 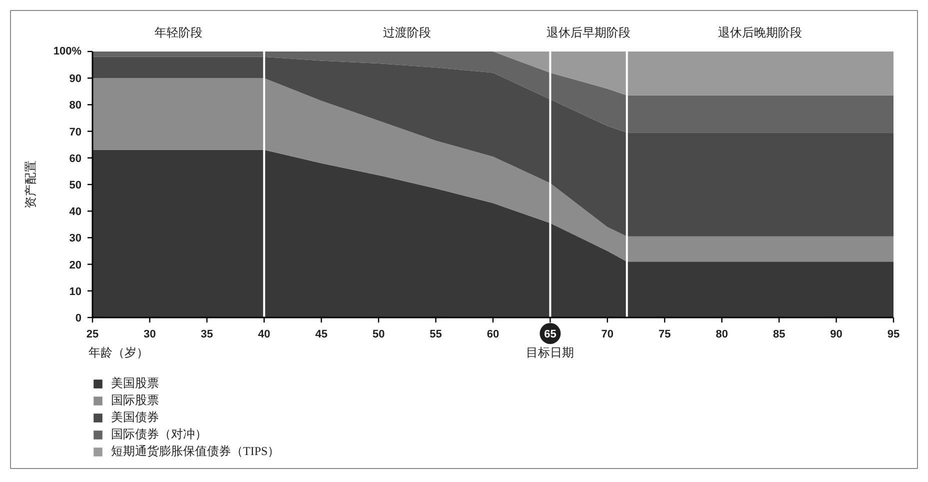 What do you see at coordinates (493, 334) in the screenshot?
I see `x-tick-label: 60` at bounding box center [493, 334].